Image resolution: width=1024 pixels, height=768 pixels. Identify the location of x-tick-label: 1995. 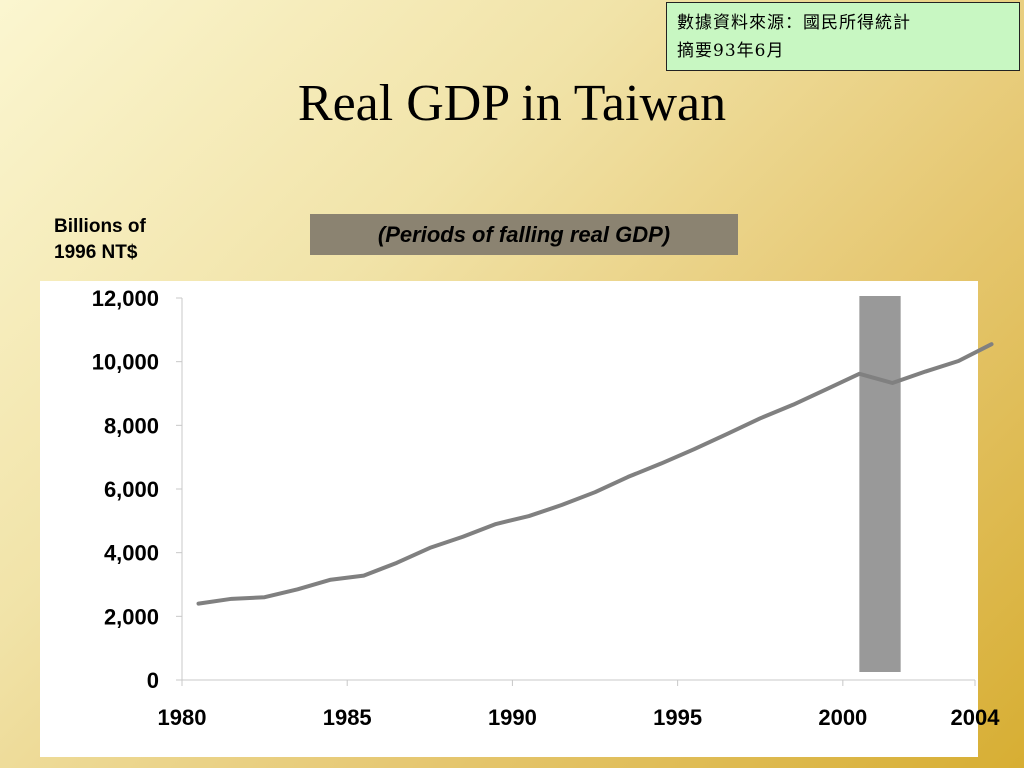
(677, 717).